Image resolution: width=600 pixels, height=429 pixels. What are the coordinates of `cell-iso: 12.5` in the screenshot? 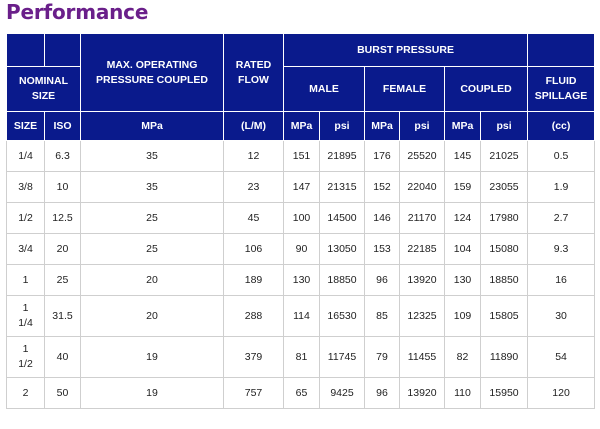 It's located at (62, 218).